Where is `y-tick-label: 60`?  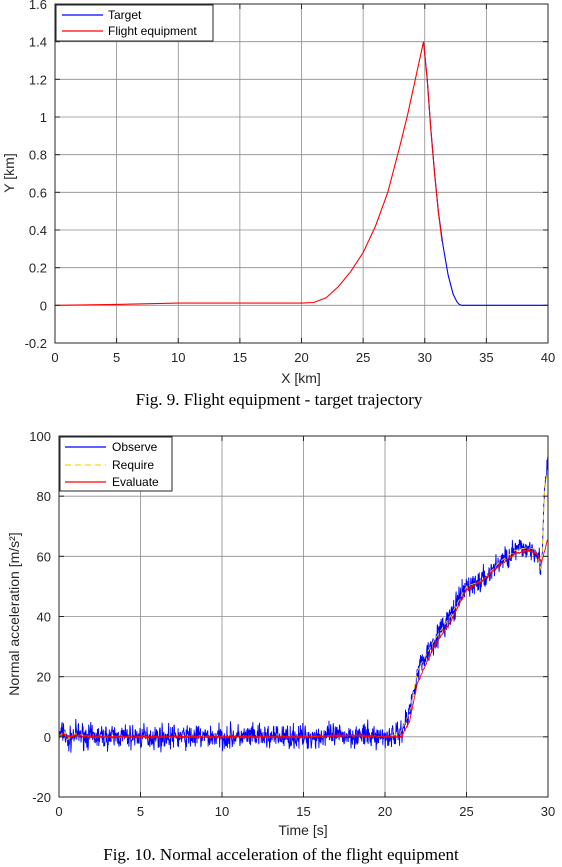
y-tick-label: 60 is located at coordinates (44, 556).